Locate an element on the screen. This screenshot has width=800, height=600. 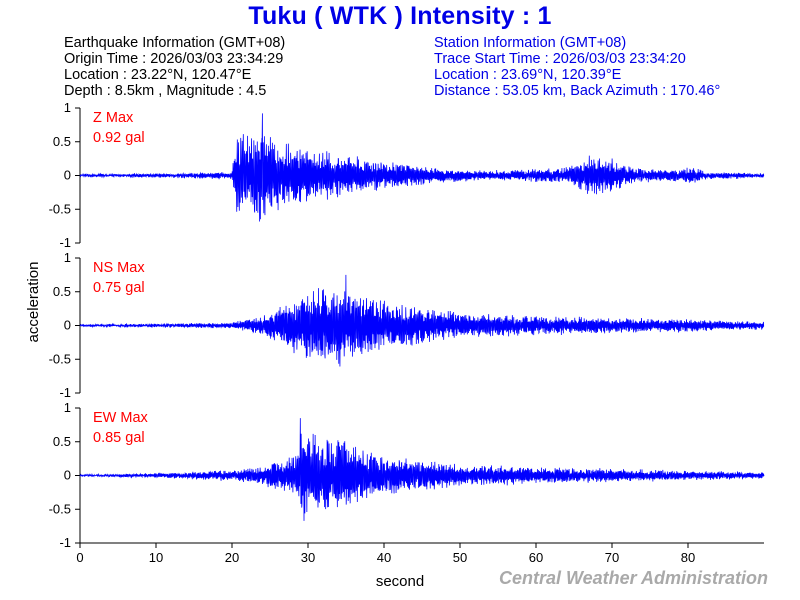
component-label: EW Max is located at coordinates (121, 418).